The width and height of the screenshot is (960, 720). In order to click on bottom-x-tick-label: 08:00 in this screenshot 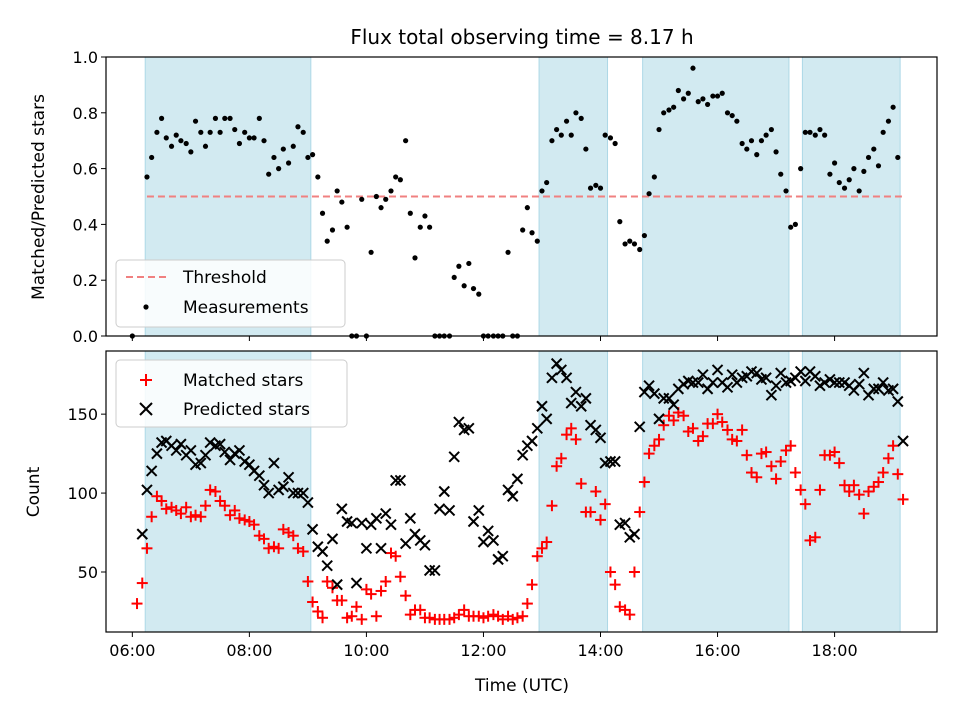, I will do `click(249, 650)`.